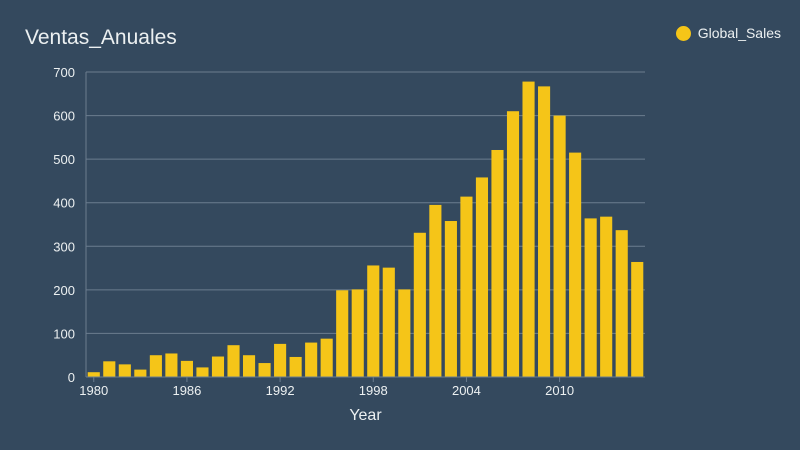 The height and width of the screenshot is (450, 800). Describe the element at coordinates (280, 390) in the screenshot. I see `x-tick-label: 1992` at that location.